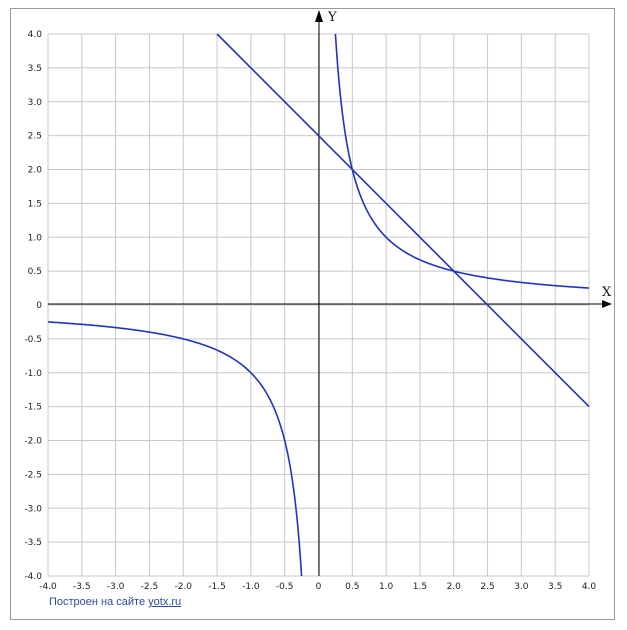 This screenshot has height=630, width=627. What do you see at coordinates (35, 204) in the screenshot?
I see `y-tick-label: 1.5` at bounding box center [35, 204].